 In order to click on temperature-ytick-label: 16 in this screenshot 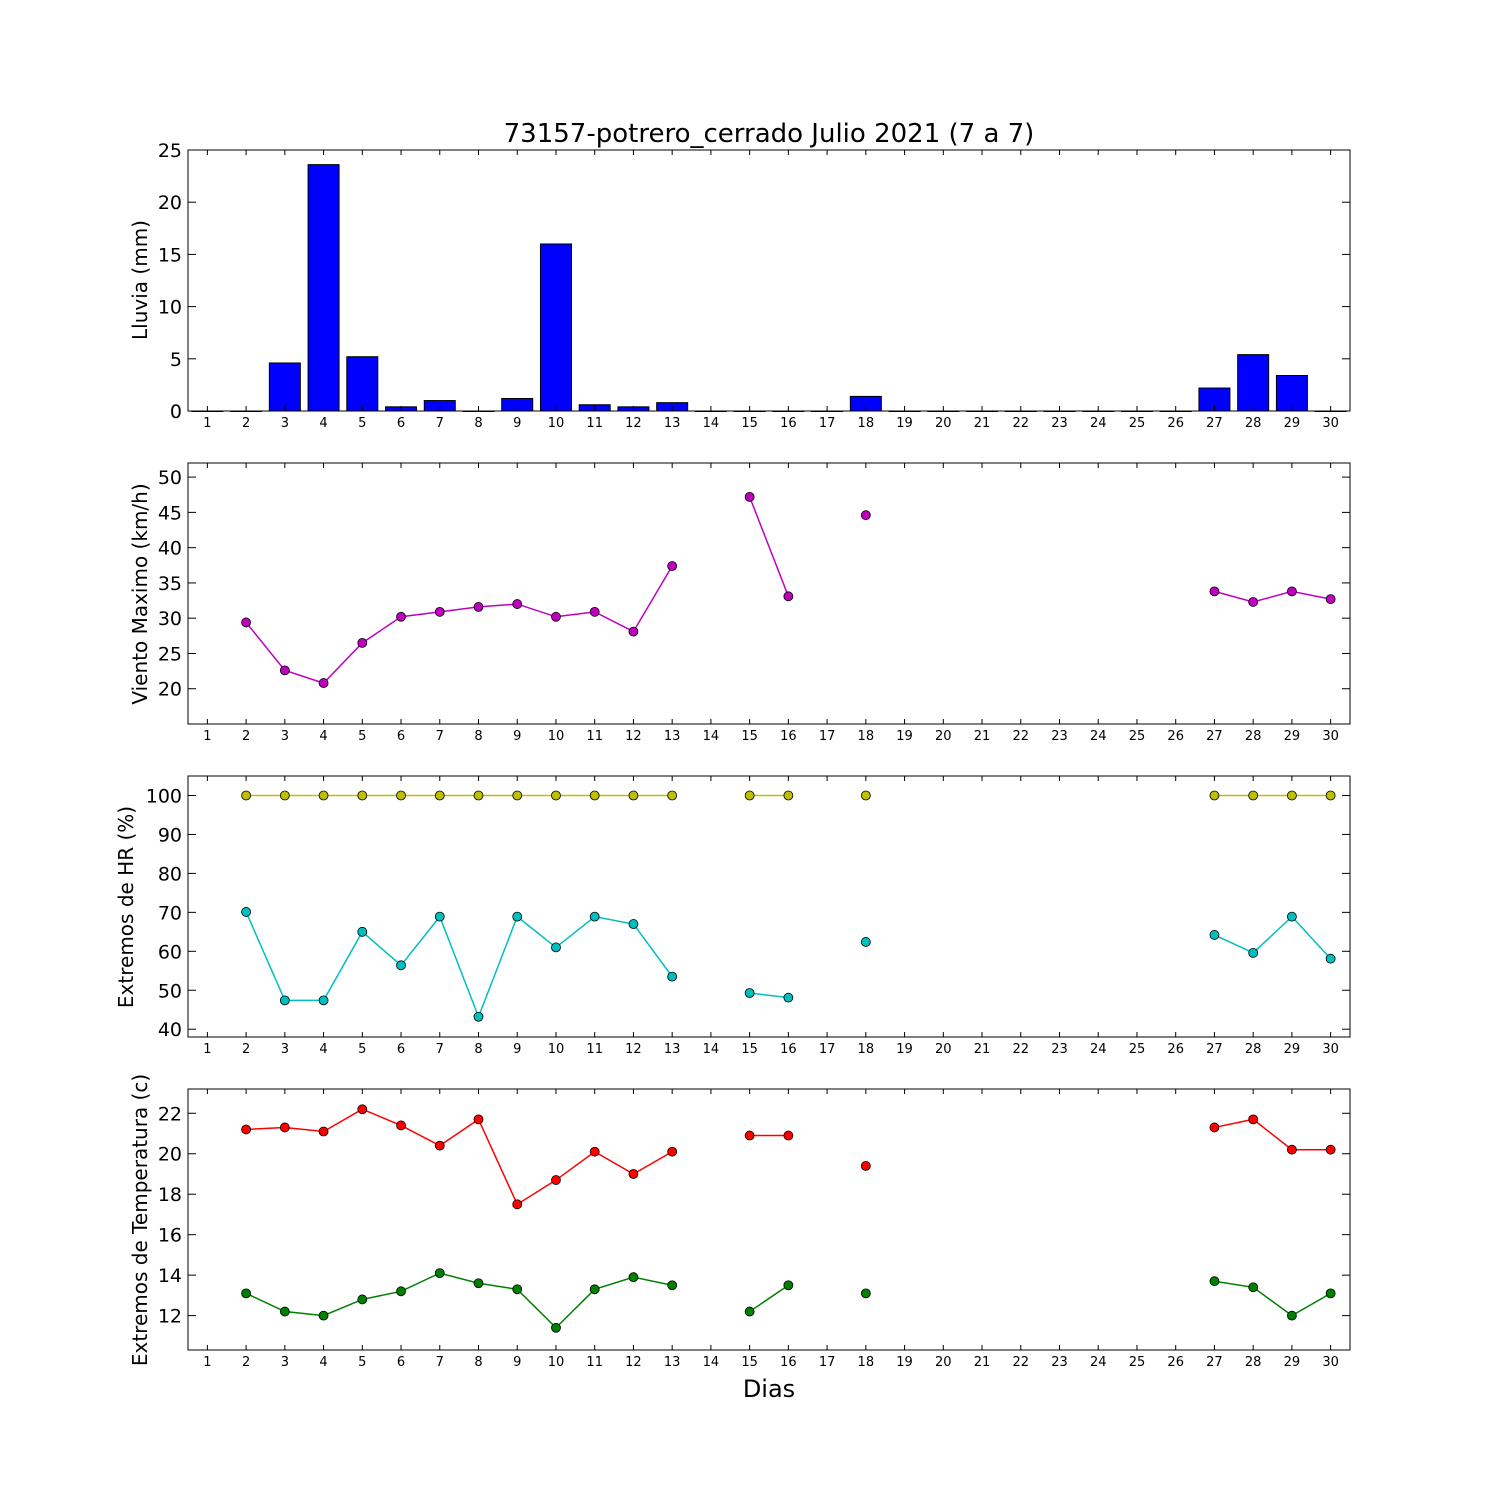, I will do `click(170, 1236)`.